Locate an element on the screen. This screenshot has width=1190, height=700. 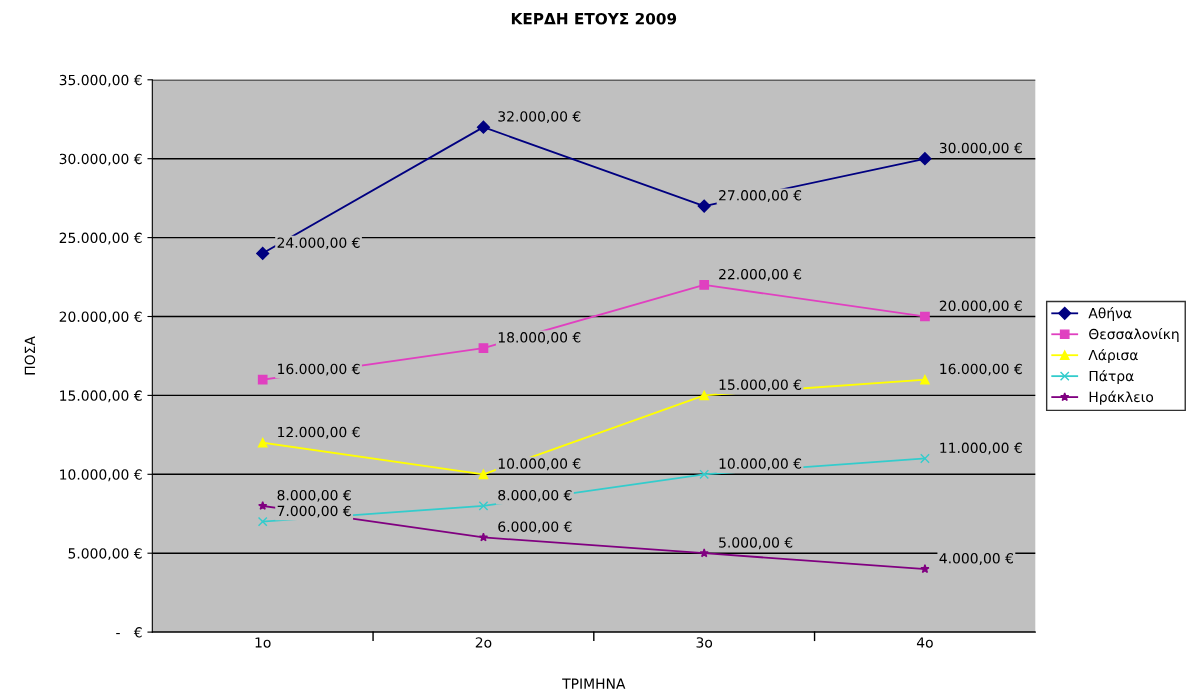
y-tick-label: 35.000,00 € is located at coordinates (100, 80).